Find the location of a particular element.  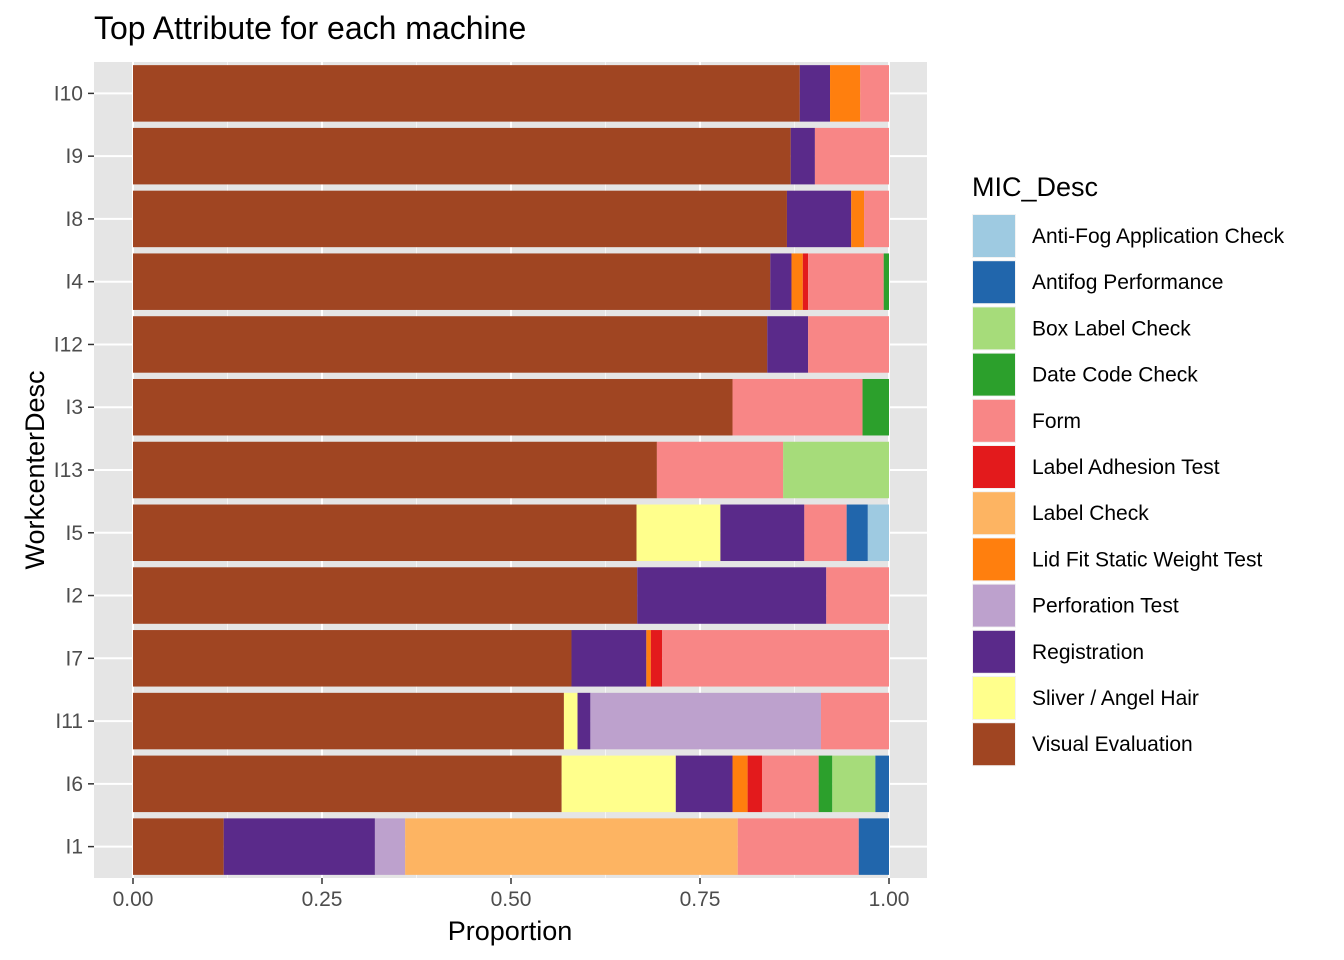

y-tick-label: I3 is located at coordinates (74, 407).